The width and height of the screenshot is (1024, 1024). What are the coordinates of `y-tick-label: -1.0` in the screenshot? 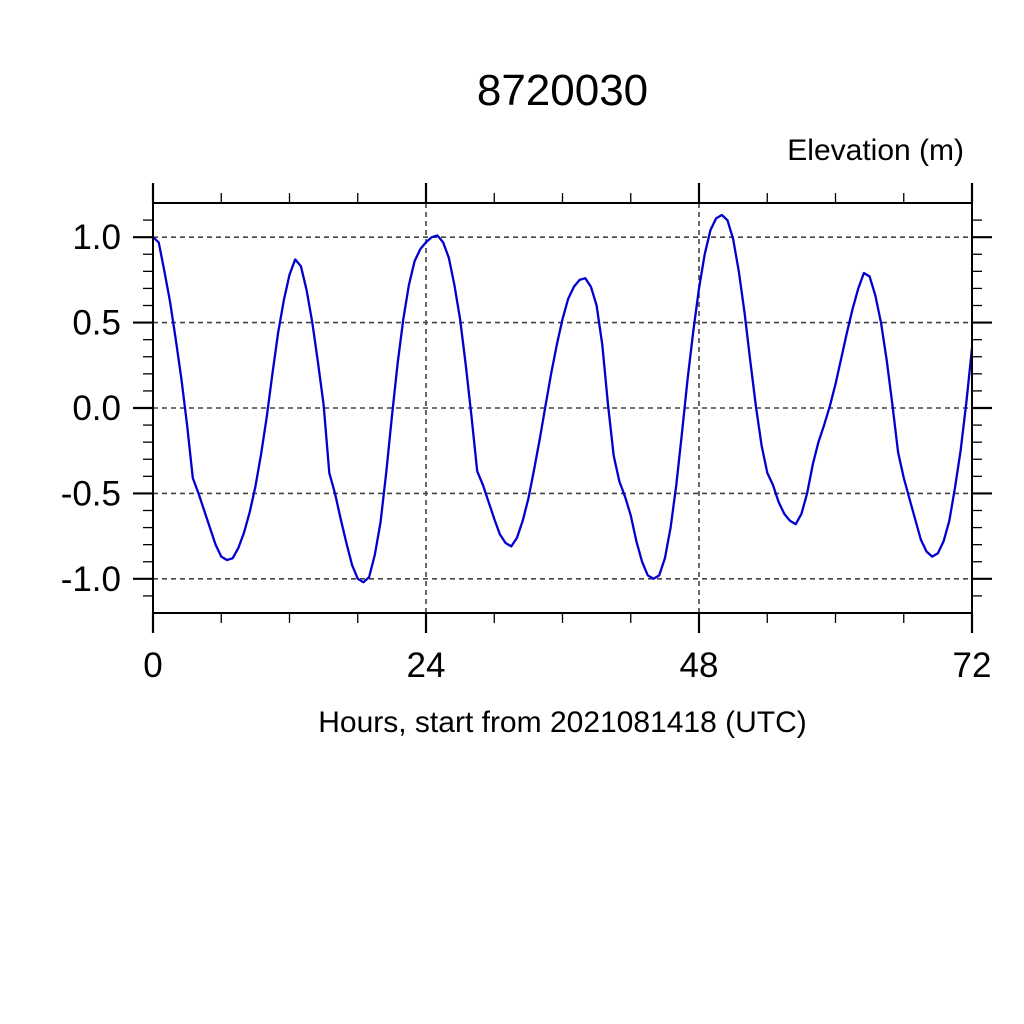 It's located at (91, 579).